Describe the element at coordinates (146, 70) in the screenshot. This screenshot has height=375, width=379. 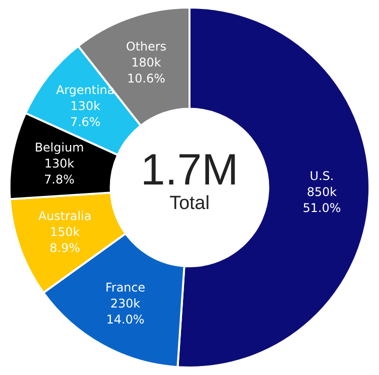
I see `data-label: 180k 10.6%` at that location.